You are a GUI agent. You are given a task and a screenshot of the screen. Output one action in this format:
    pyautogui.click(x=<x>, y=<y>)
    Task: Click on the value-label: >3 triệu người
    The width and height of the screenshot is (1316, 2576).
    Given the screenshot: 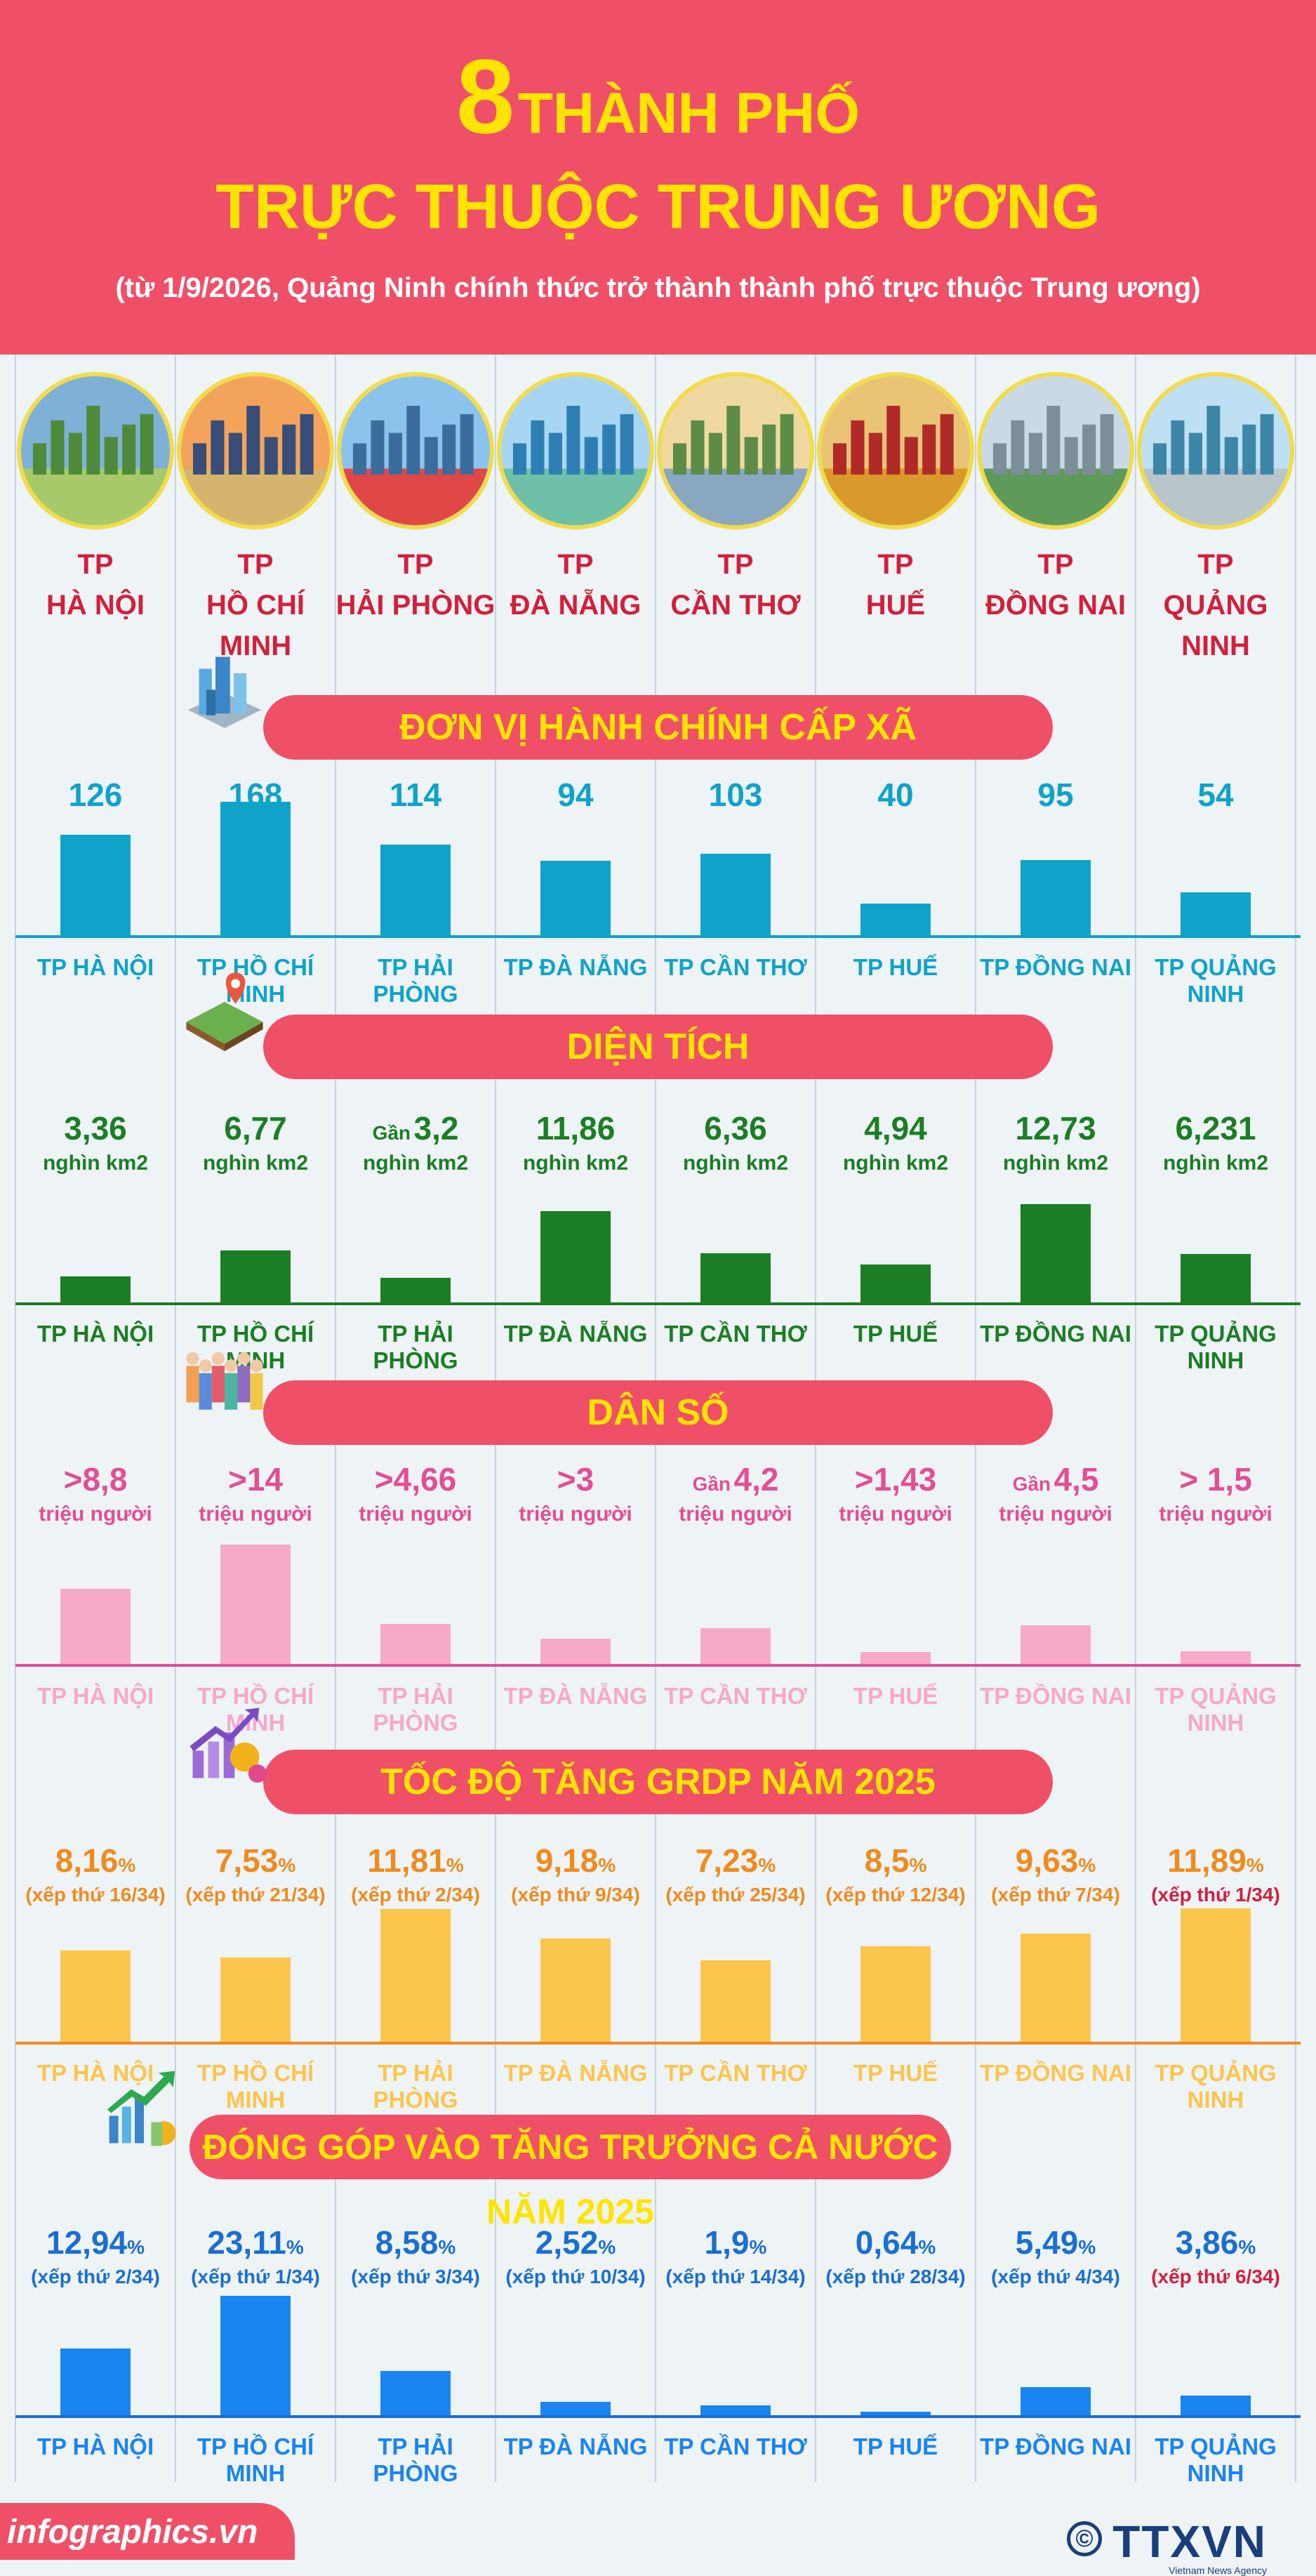 What is the action you would take?
    pyautogui.click(x=576, y=1493)
    